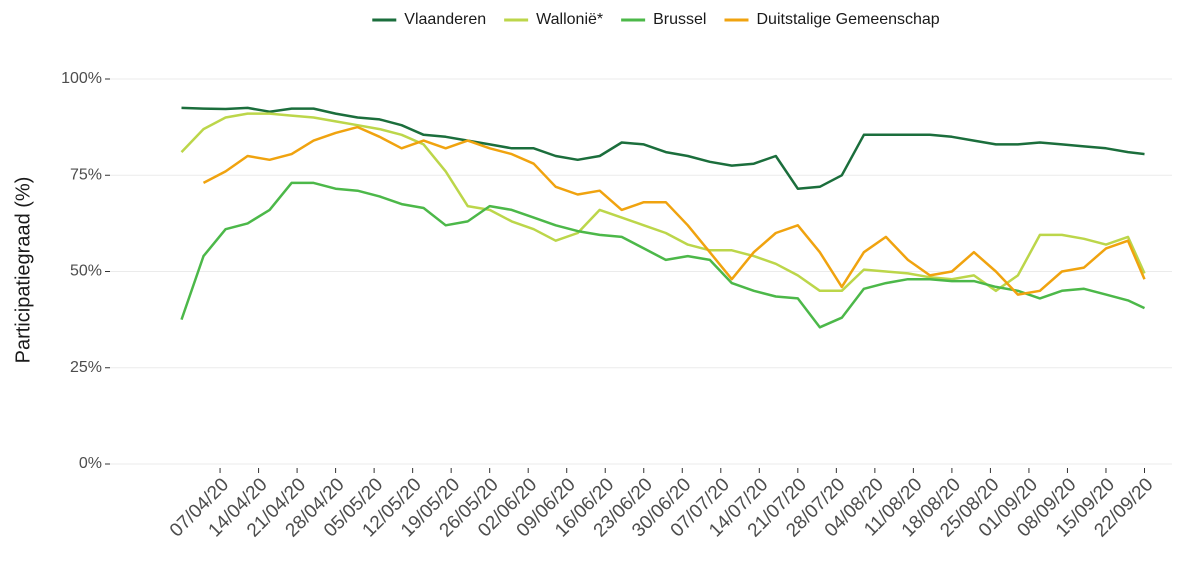 This screenshot has width=1192, height=576. Describe the element at coordinates (86, 271) in the screenshot. I see `y-tick-label: 50%` at that location.